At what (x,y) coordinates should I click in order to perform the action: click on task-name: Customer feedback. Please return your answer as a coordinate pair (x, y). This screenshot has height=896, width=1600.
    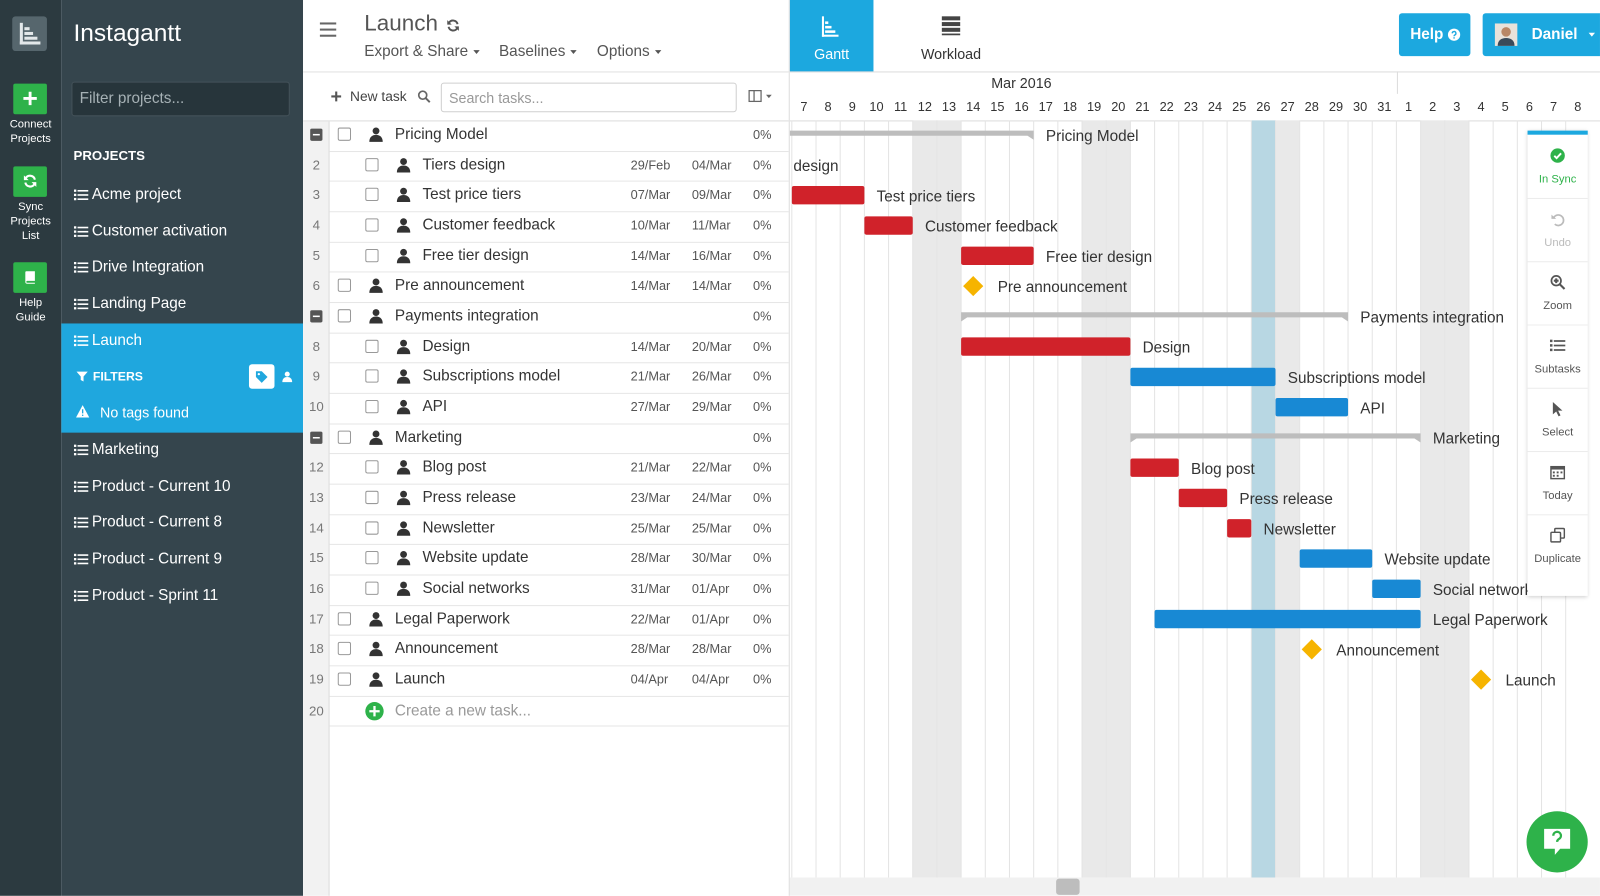
    Looking at the image, I should click on (489, 225).